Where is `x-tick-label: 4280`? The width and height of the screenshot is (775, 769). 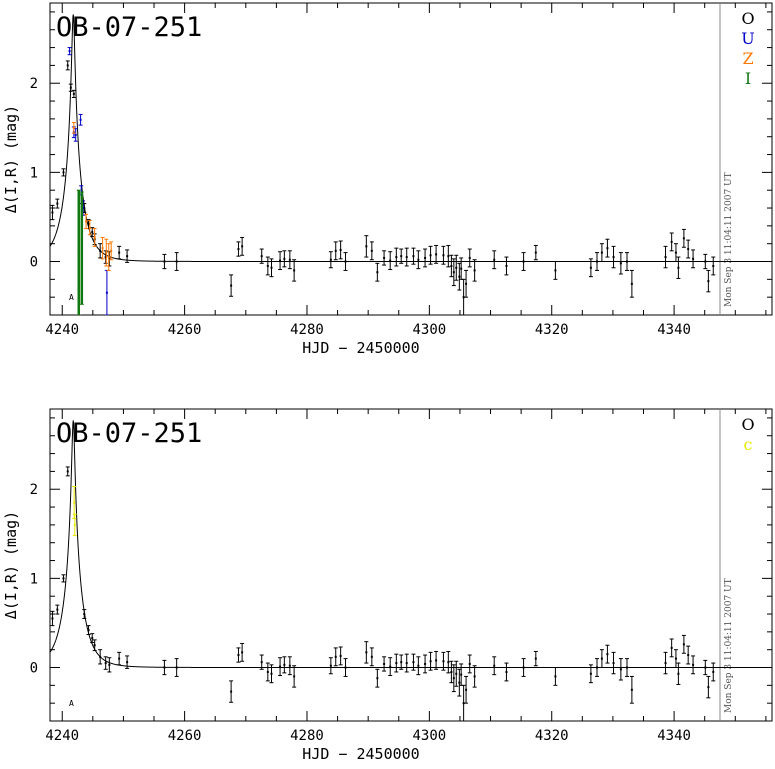
x-tick-label: 4280 is located at coordinates (307, 736).